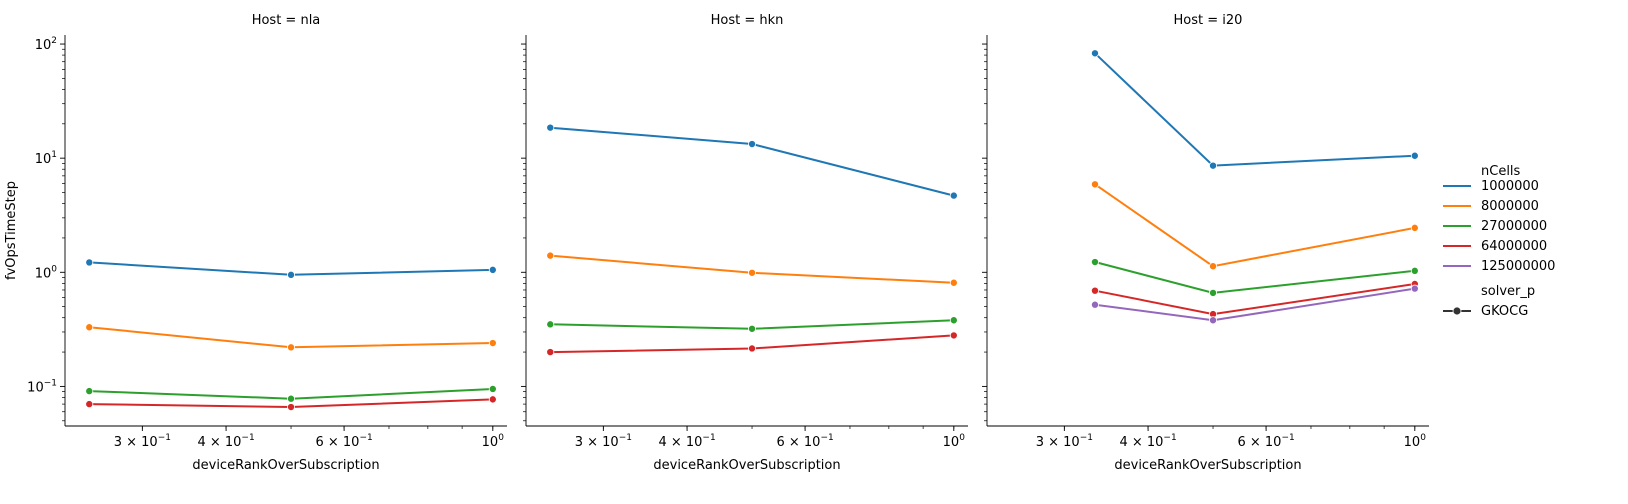 Image resolution: width=1628 pixels, height=504 pixels. I want to click on panel-title: Host = nla, so click(286, 20).